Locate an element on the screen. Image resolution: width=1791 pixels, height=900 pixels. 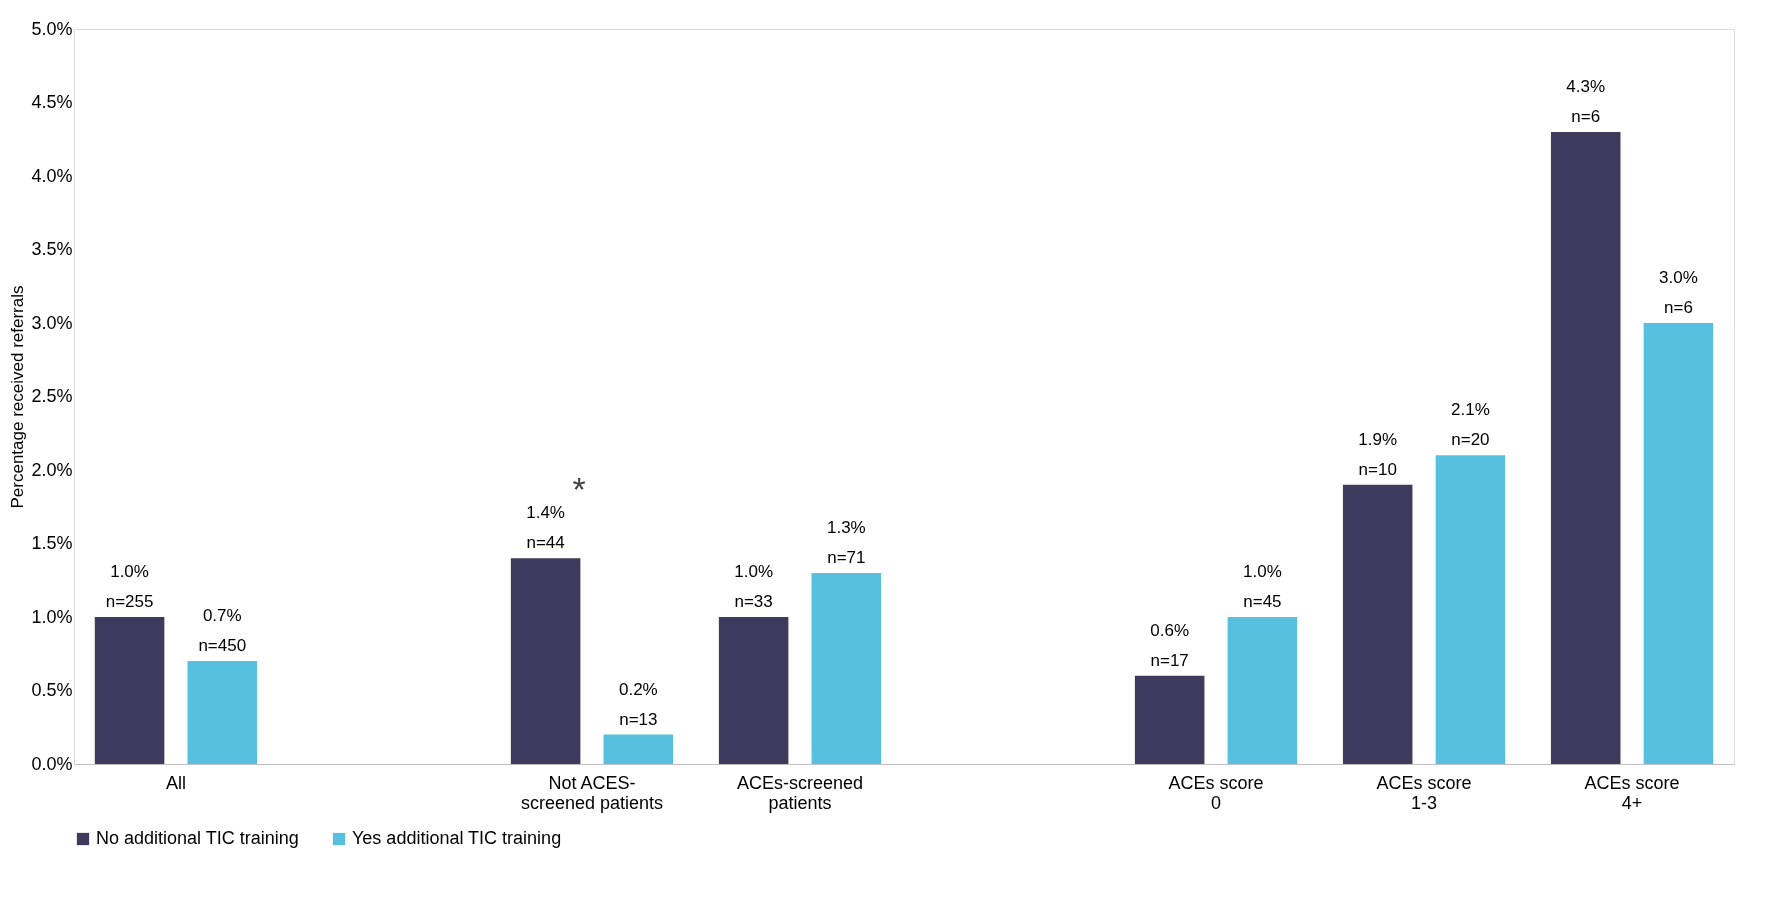
x-tick-label: ACEs-screened patients is located at coordinates (800, 792).